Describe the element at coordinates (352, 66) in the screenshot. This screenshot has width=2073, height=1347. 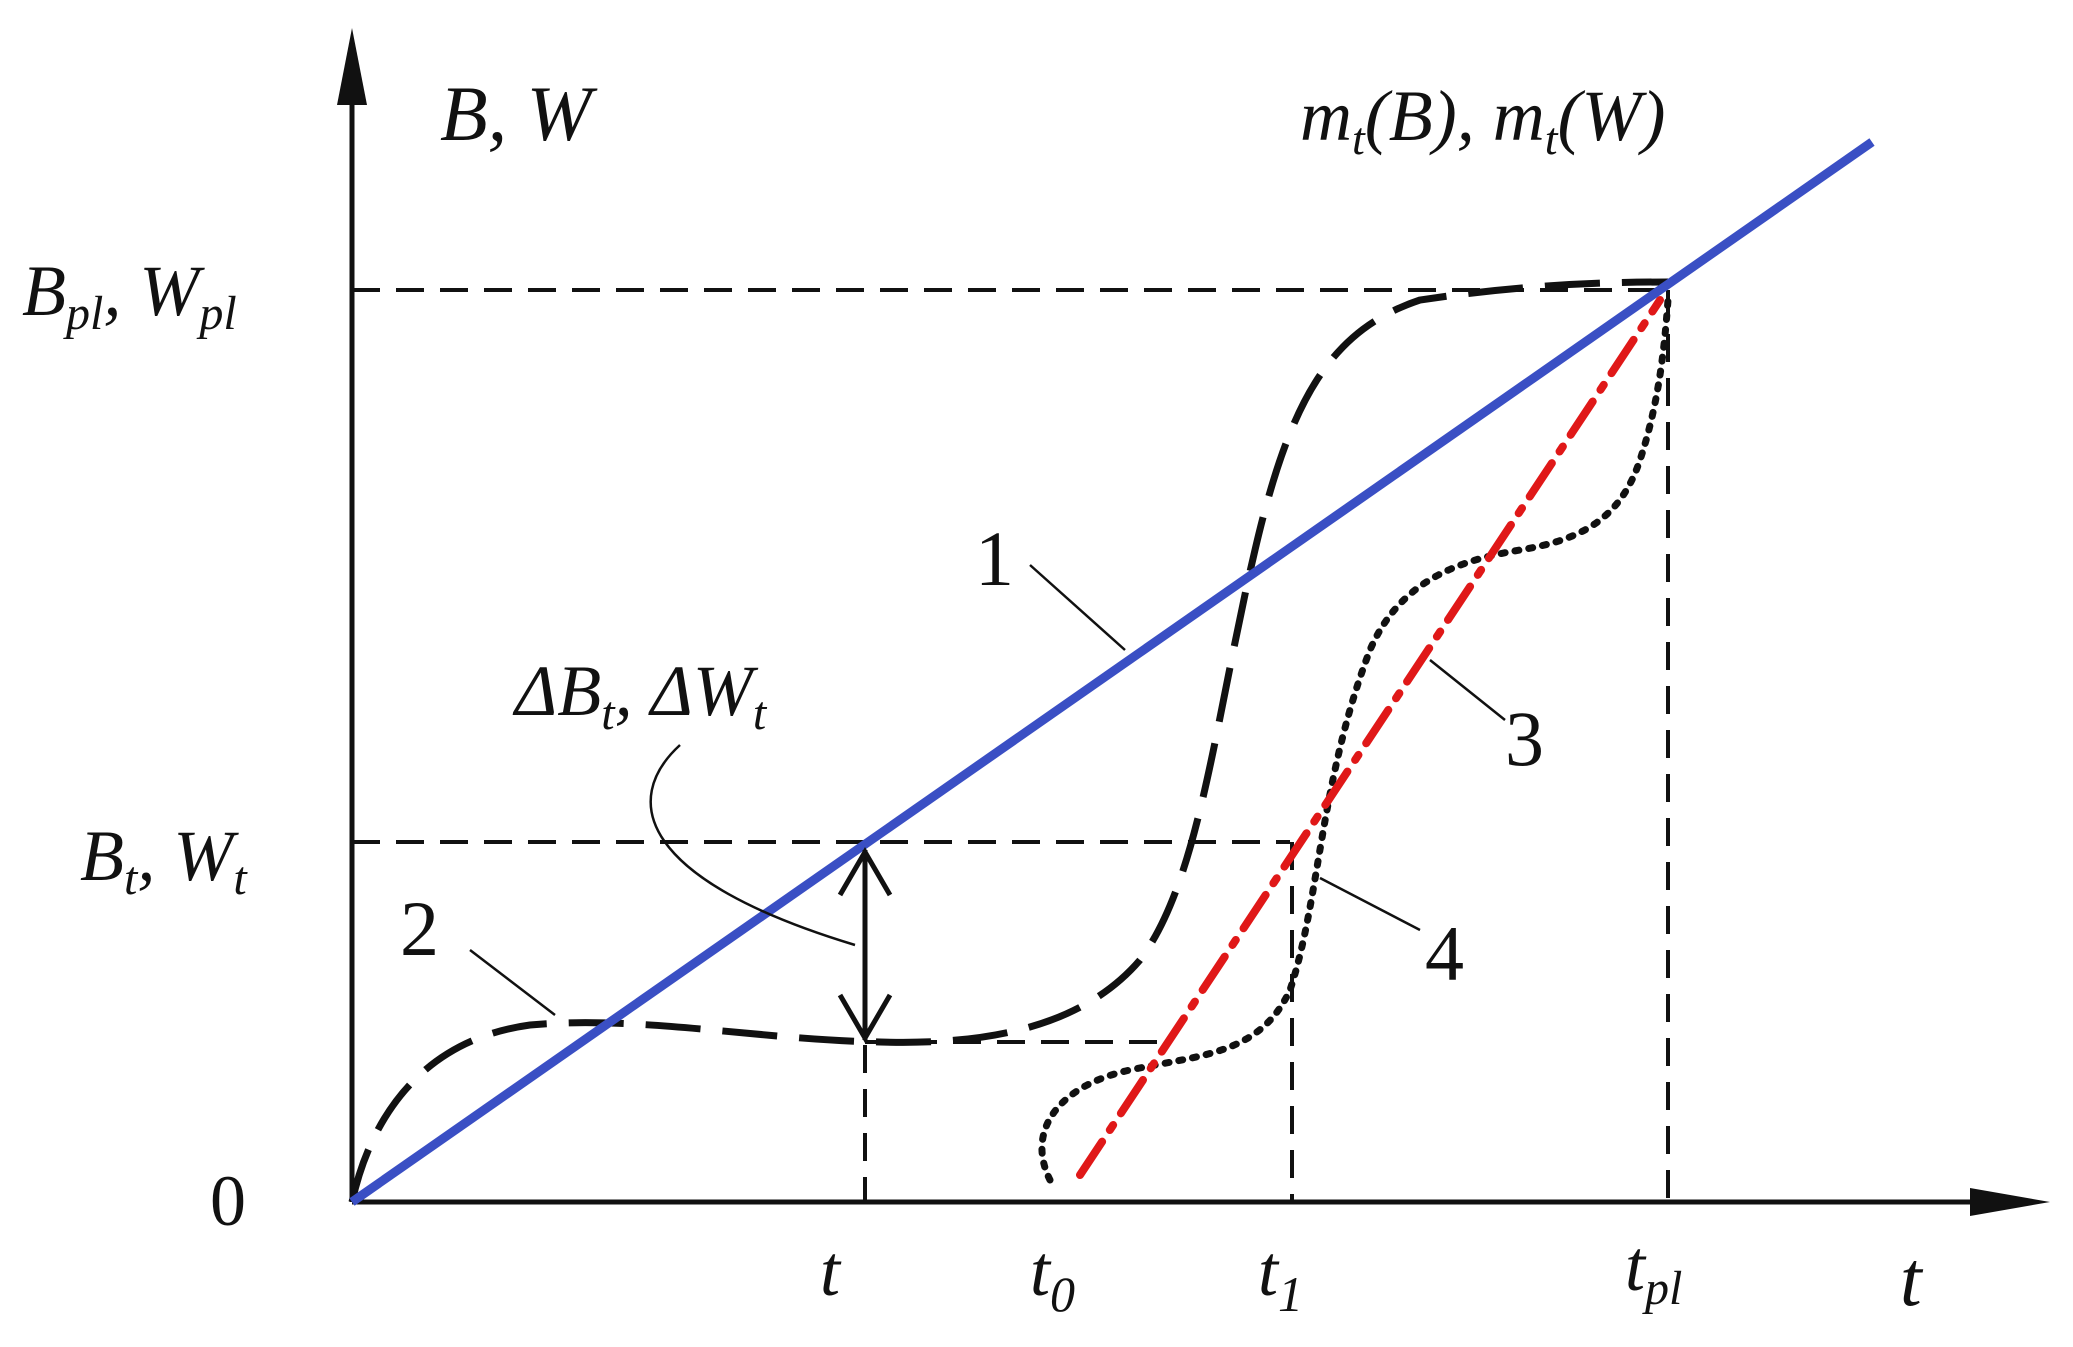
I see `y-axis-arrowhead` at that location.